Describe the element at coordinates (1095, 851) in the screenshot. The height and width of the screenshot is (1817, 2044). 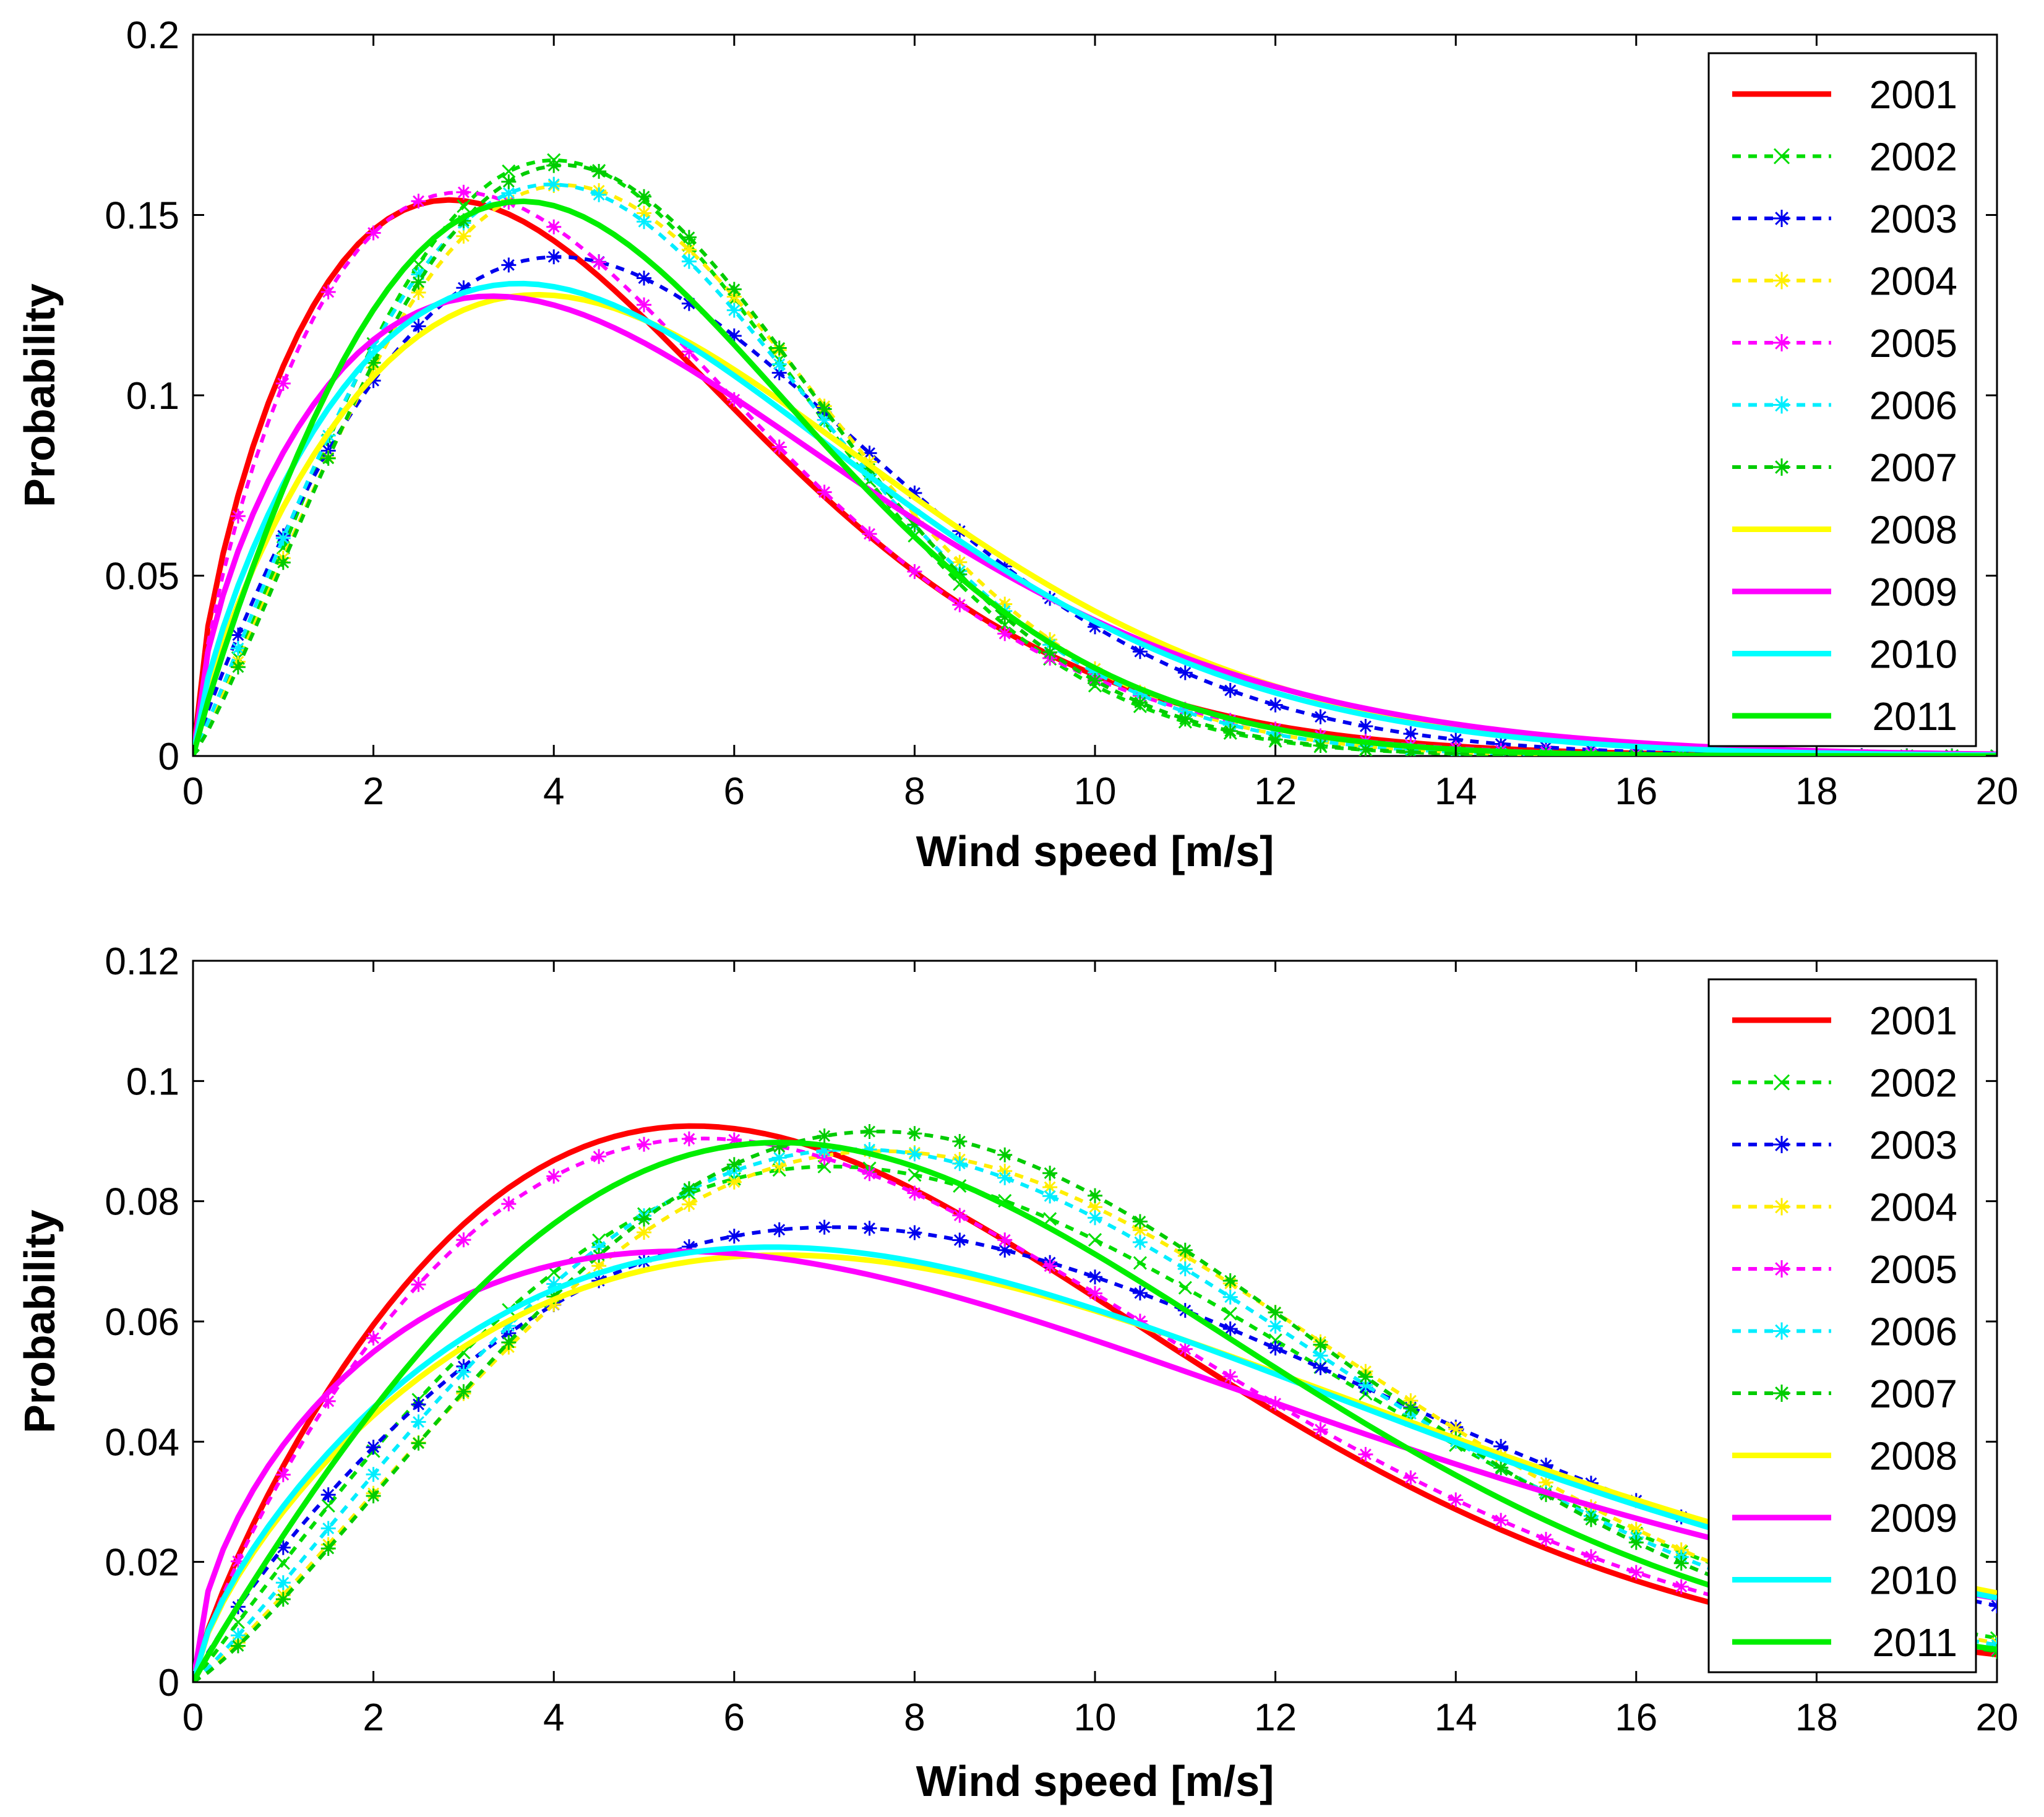
I see `chart-top-x-axis-label: Wind speed [m/s]` at that location.